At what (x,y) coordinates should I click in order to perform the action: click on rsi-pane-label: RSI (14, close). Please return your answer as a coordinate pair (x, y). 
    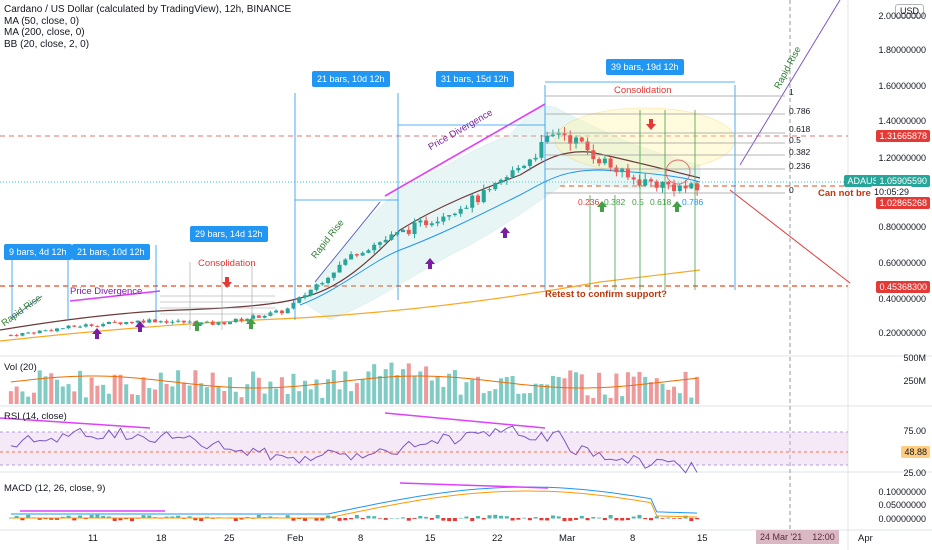
    Looking at the image, I should click on (35, 416).